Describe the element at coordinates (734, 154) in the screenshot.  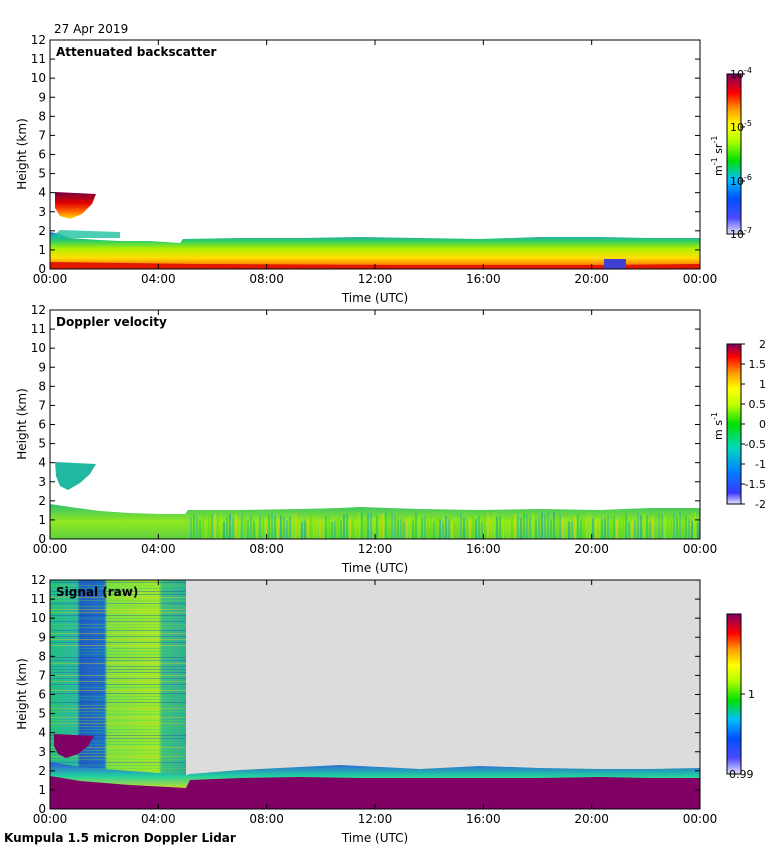
I see `backscatter-colorbar` at that location.